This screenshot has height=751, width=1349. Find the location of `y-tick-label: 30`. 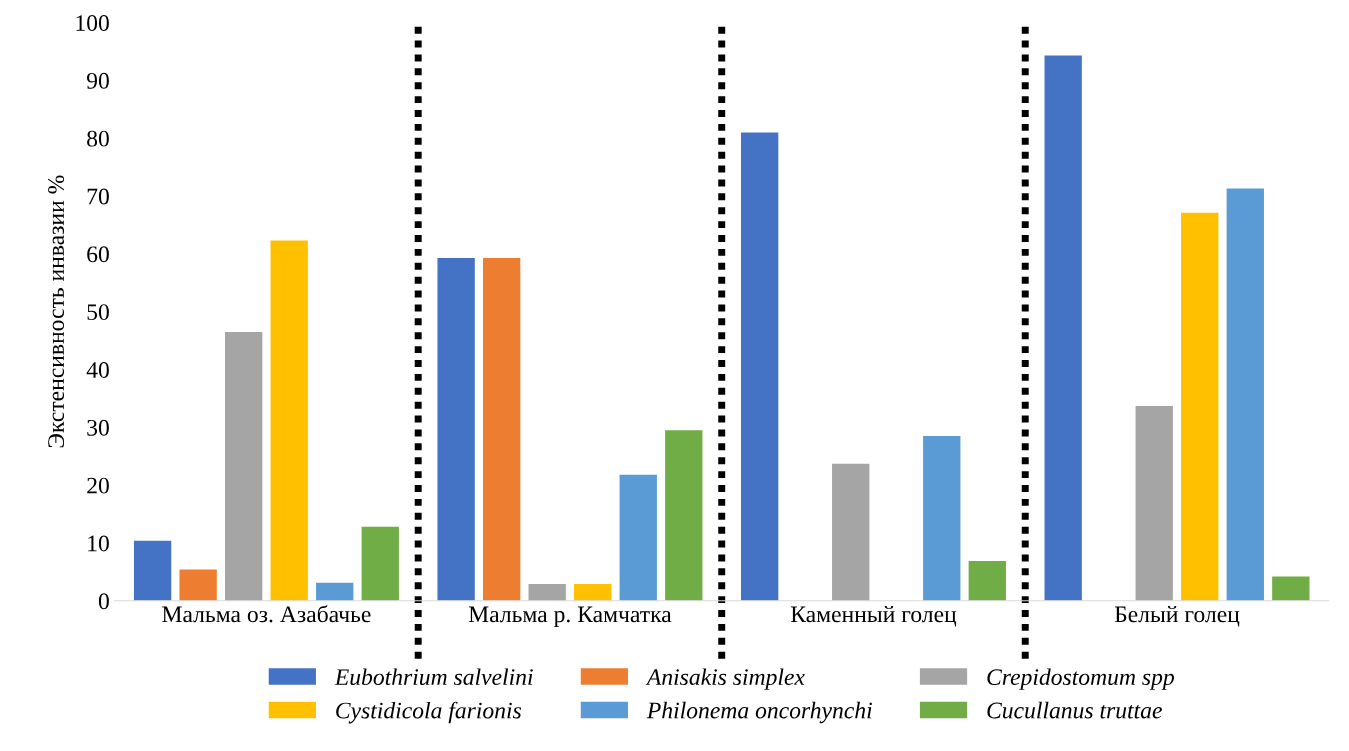

y-tick-label: 30 is located at coordinates (98, 427).